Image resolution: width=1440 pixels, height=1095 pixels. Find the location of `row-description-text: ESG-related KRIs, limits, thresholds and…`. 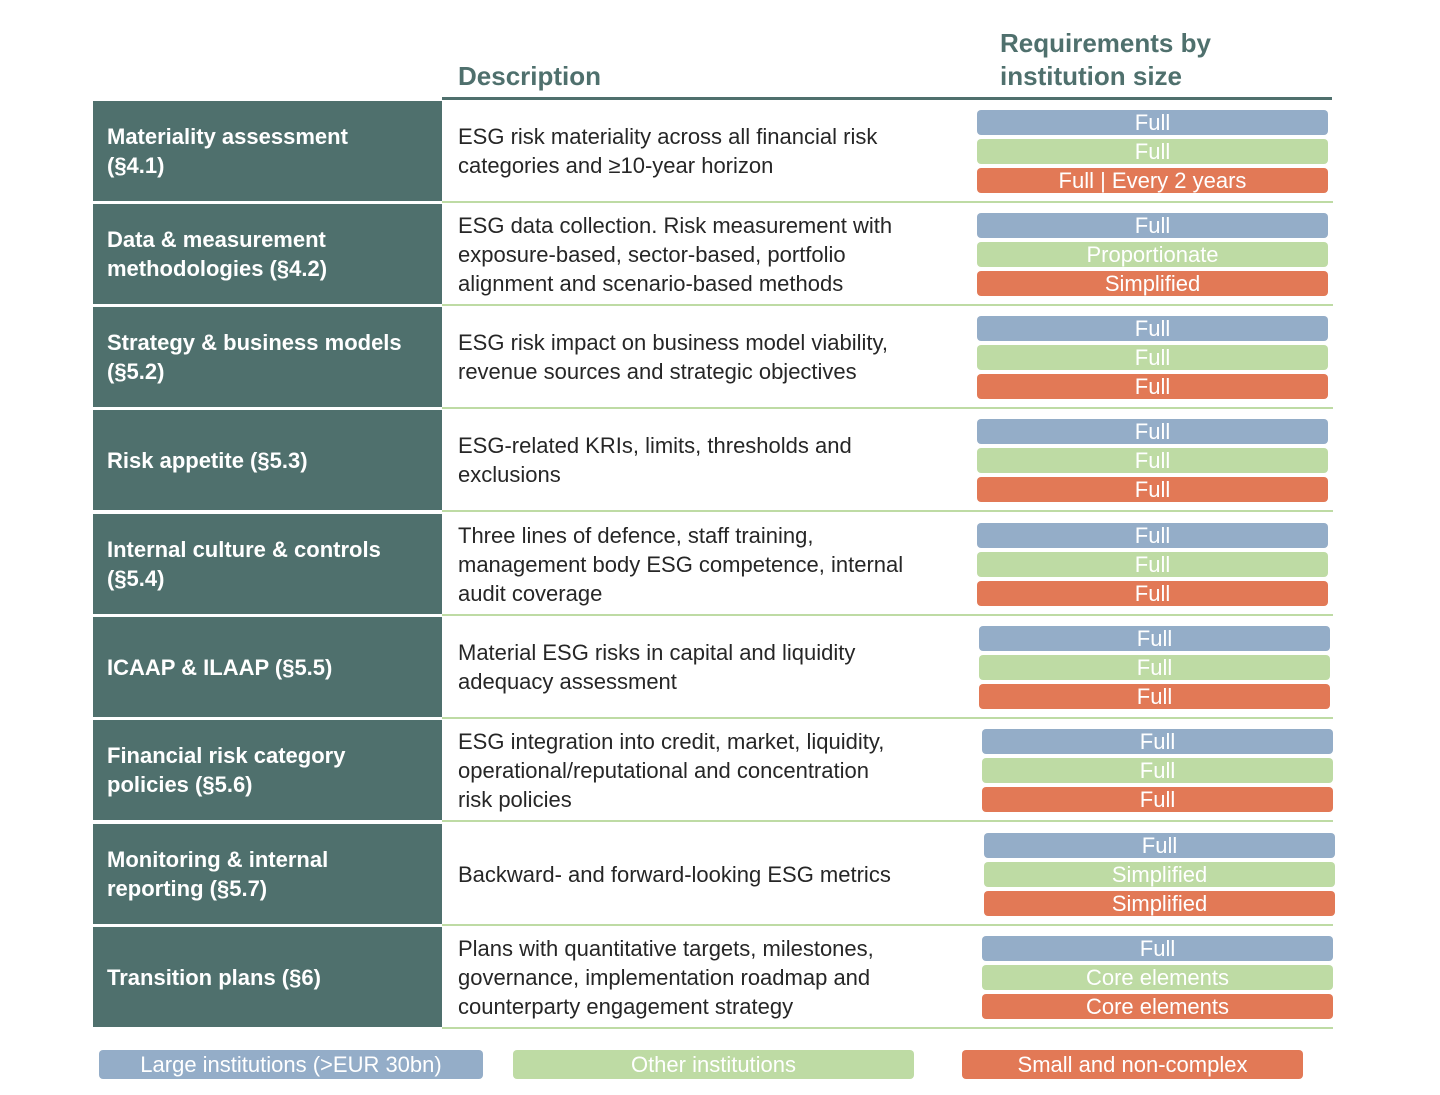

row-description-text: ESG-related KRIs, limits, thresholds and… is located at coordinates (655, 460).